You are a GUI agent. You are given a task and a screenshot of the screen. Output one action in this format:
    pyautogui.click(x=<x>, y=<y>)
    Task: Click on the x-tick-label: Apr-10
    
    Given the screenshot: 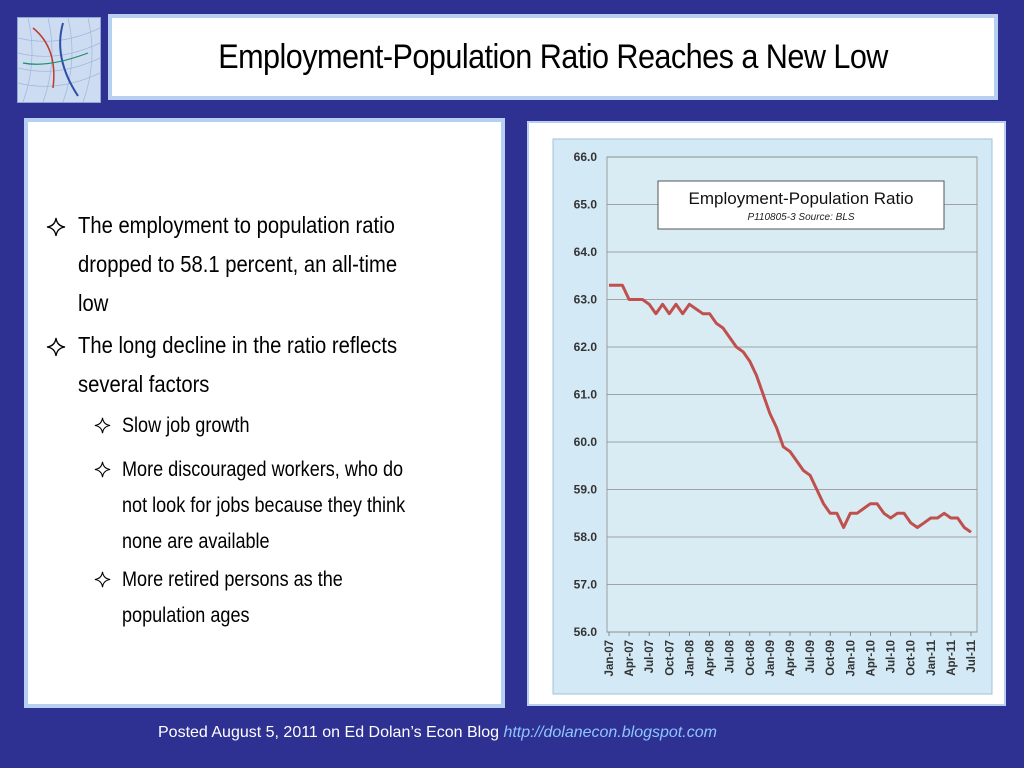 What is the action you would take?
    pyautogui.click(x=871, y=658)
    